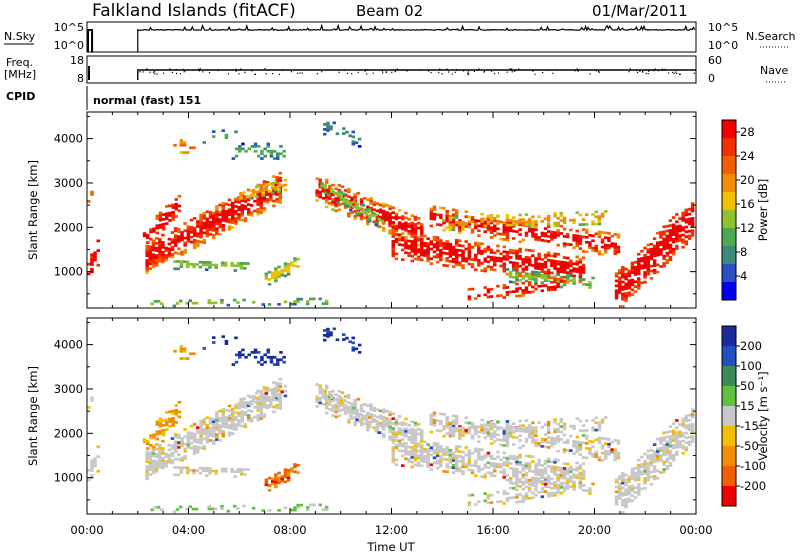  Describe the element at coordinates (747, 156) in the screenshot. I see `colorbar-tick-label: 24` at that location.